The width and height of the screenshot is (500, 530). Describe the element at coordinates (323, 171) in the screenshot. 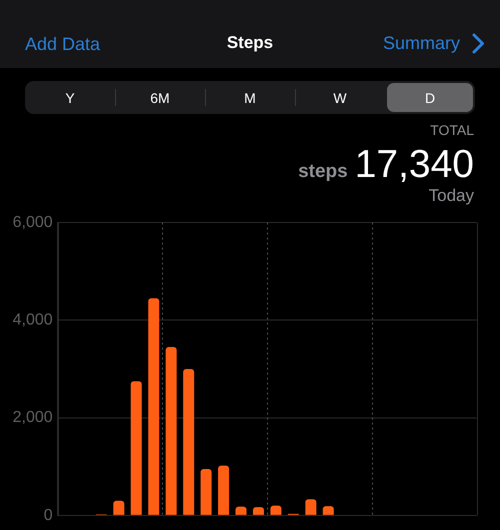

I see `text: steps` at that location.